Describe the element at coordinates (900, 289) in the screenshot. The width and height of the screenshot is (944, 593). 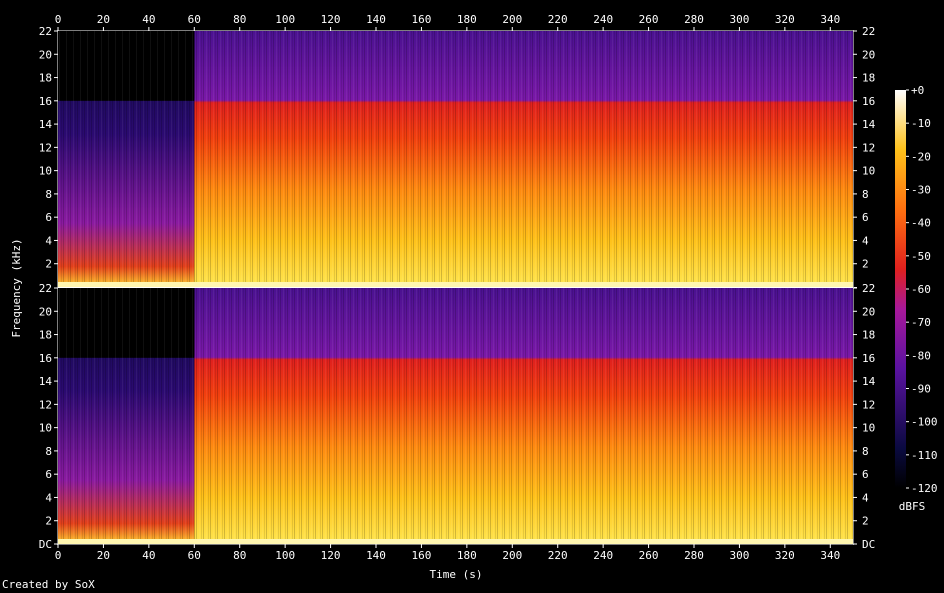
I see `colorbar-scale` at that location.